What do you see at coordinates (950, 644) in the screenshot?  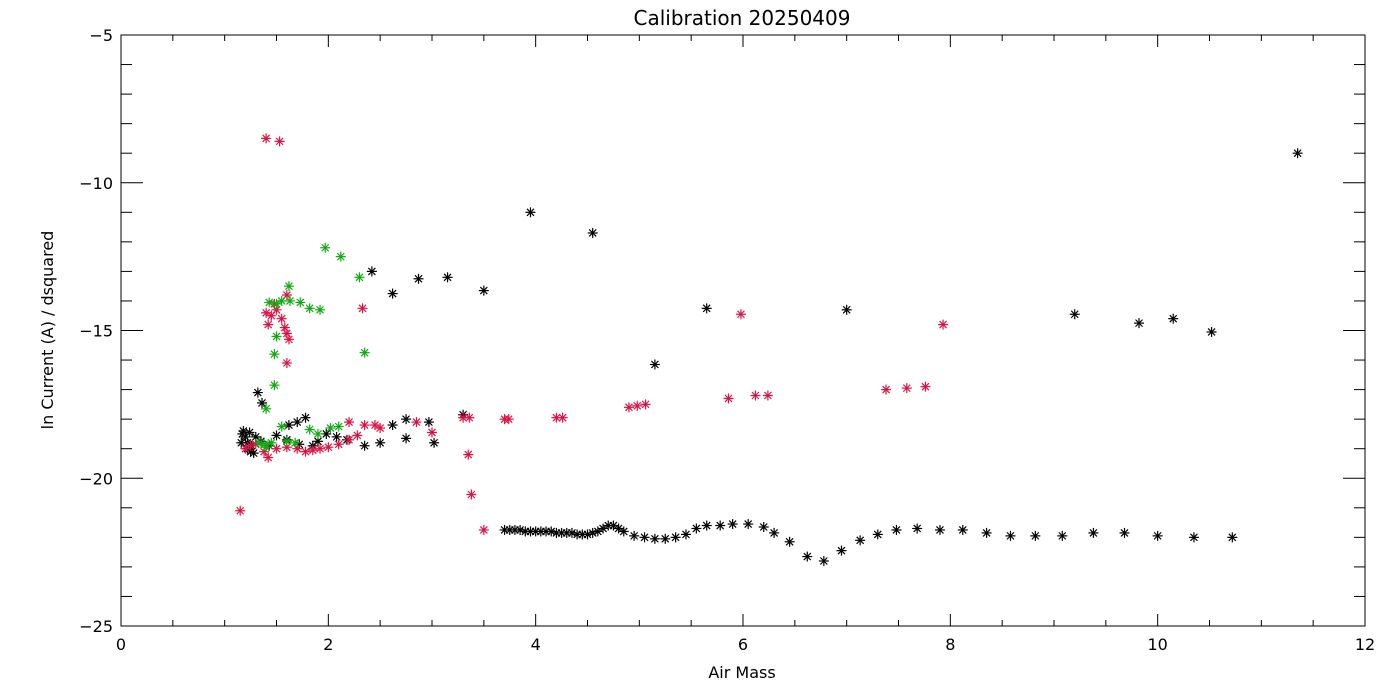 I see `x-tick-label: 8` at bounding box center [950, 644].